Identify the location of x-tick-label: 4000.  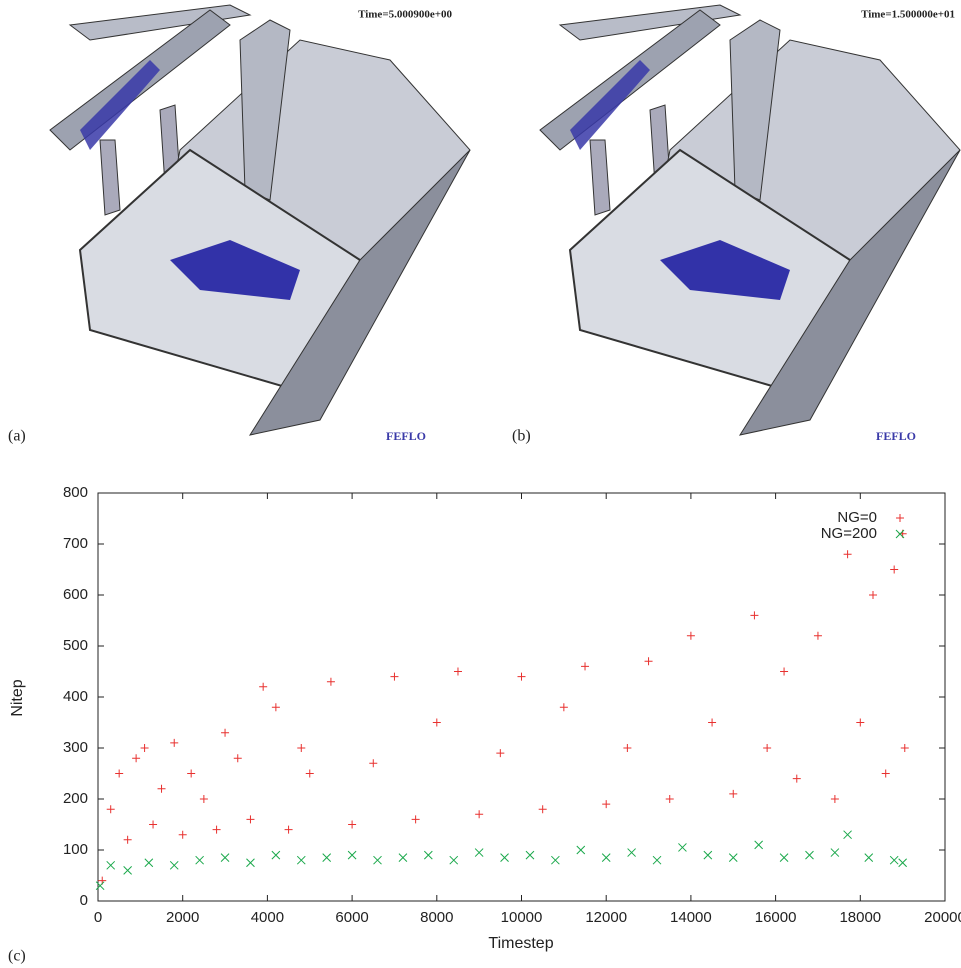
(267, 917).